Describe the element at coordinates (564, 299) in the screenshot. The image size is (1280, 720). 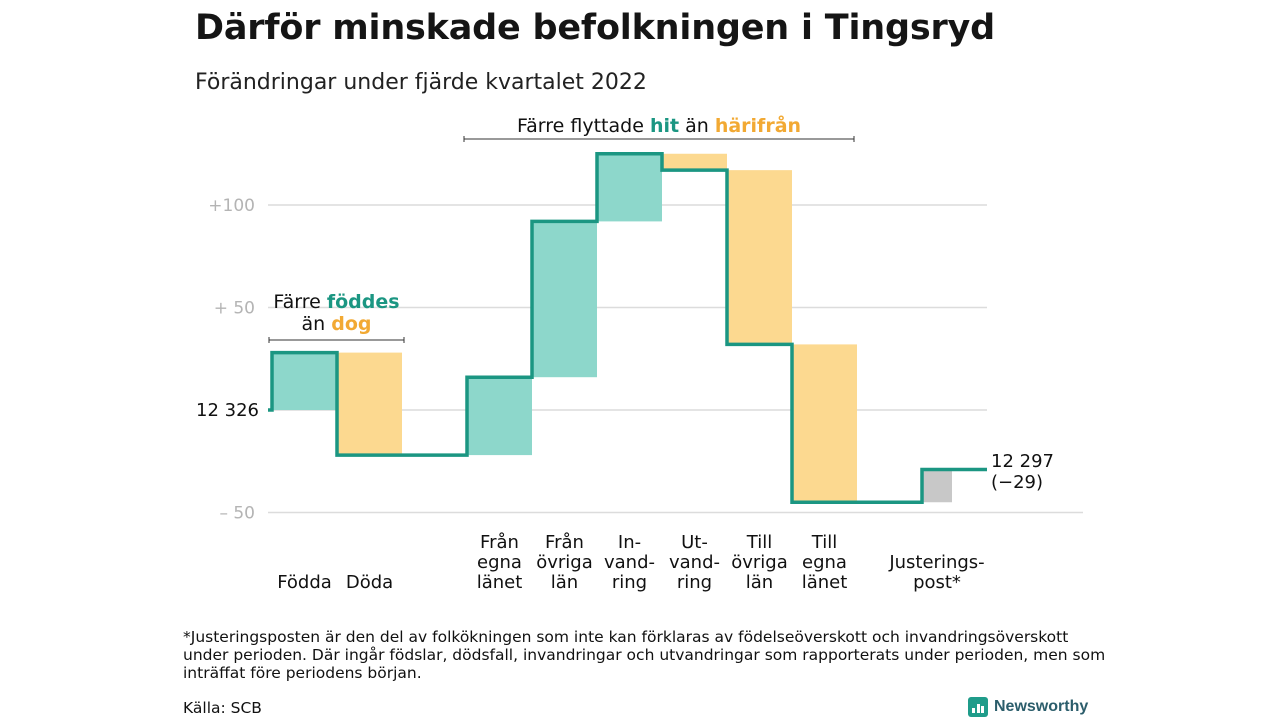
I see `bar-från-övriga-län` at that location.